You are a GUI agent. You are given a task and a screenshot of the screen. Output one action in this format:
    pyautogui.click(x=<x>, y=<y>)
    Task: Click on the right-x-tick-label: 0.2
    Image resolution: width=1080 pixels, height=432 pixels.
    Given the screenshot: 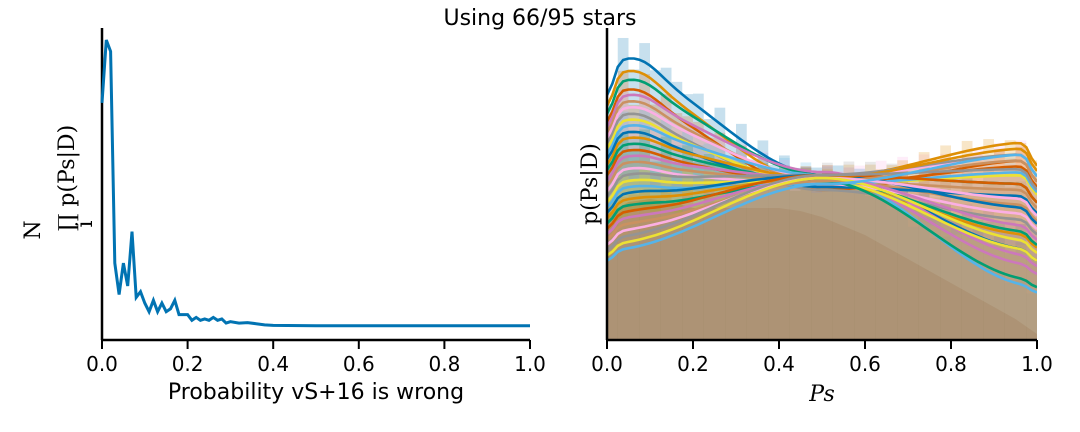 What is the action you would take?
    pyautogui.click(x=693, y=364)
    